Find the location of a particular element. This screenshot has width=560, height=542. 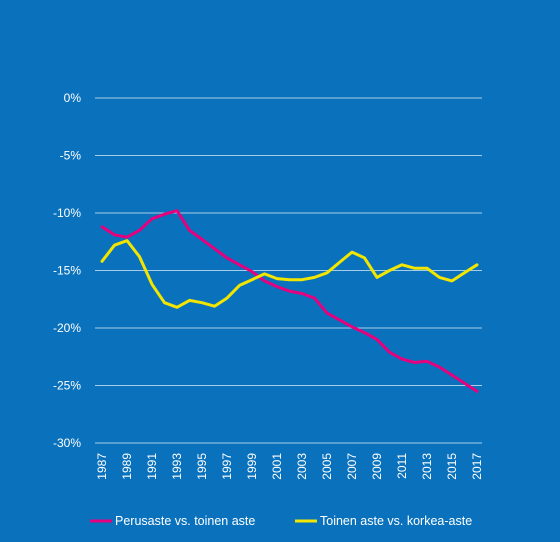

y-tick-label: -15% is located at coordinates (67, 271).